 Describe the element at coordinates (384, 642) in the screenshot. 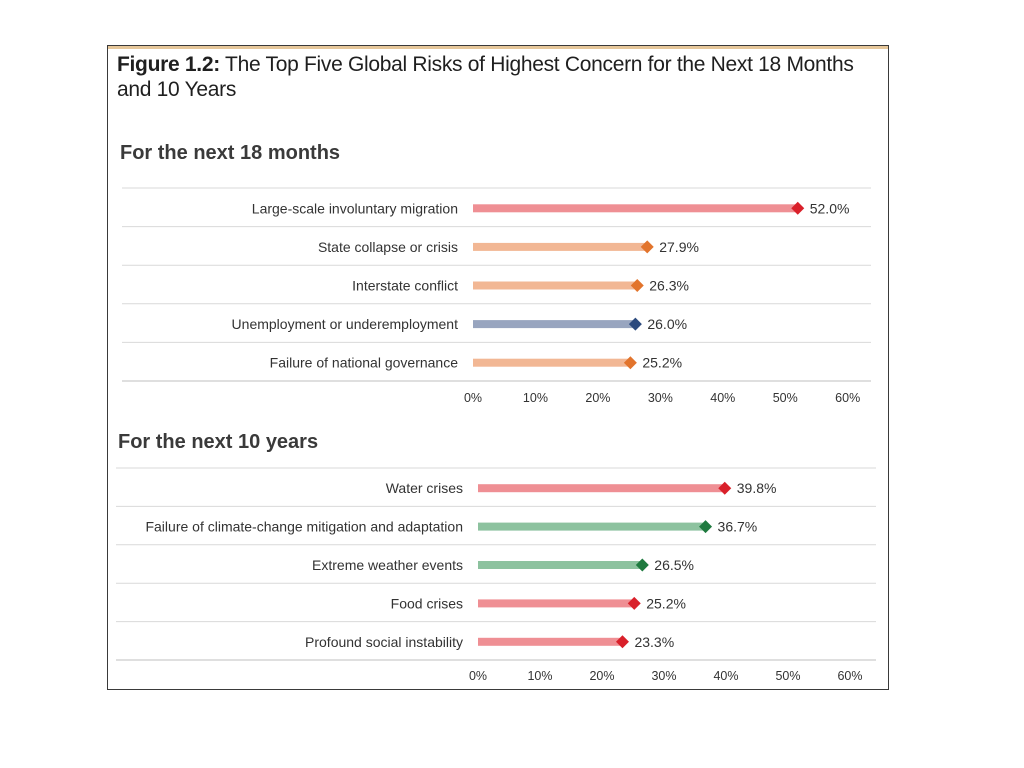

I see `category-label: Profound social instability` at that location.